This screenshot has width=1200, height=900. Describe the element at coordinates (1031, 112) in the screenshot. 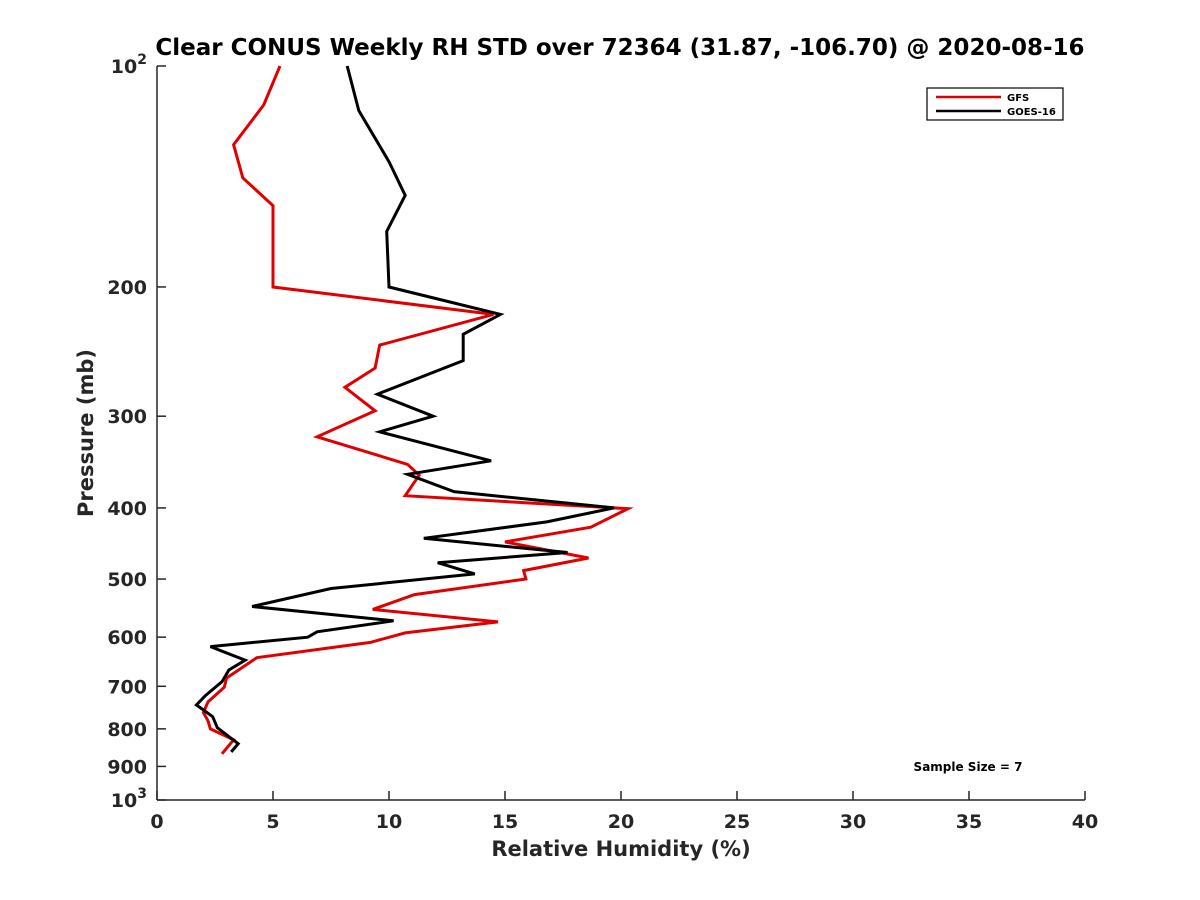

I see `legend-label-goes-16: GOES-16` at that location.